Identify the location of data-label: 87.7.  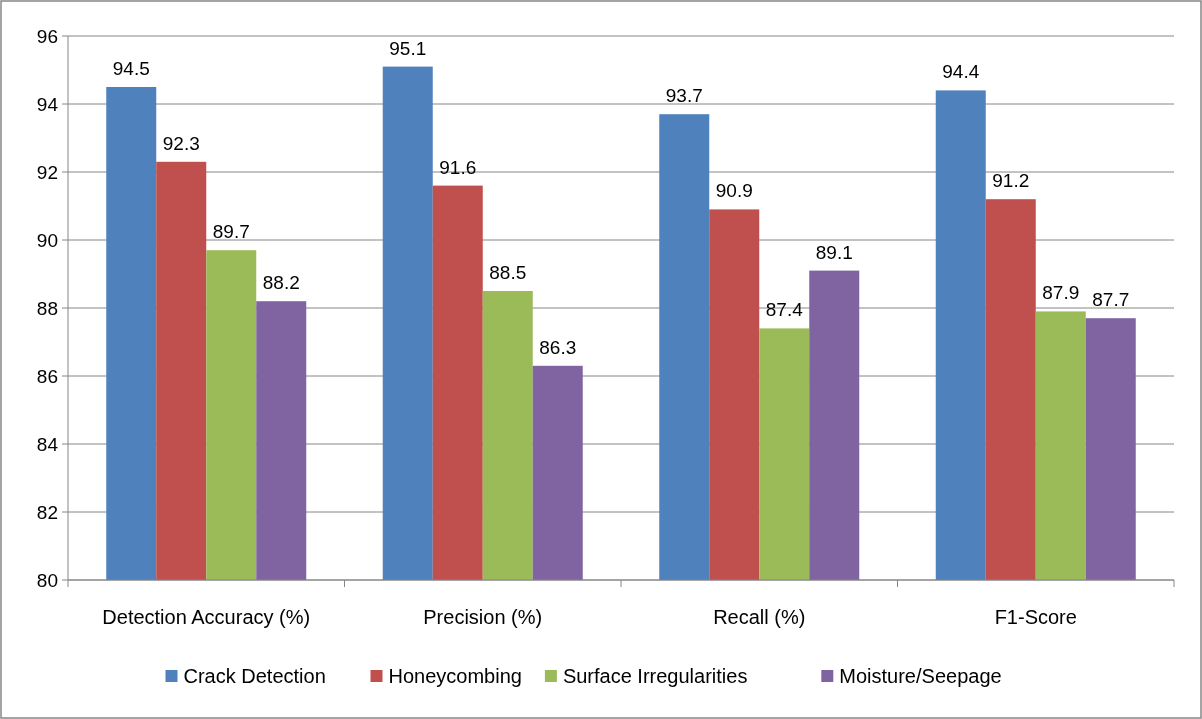
(1111, 300).